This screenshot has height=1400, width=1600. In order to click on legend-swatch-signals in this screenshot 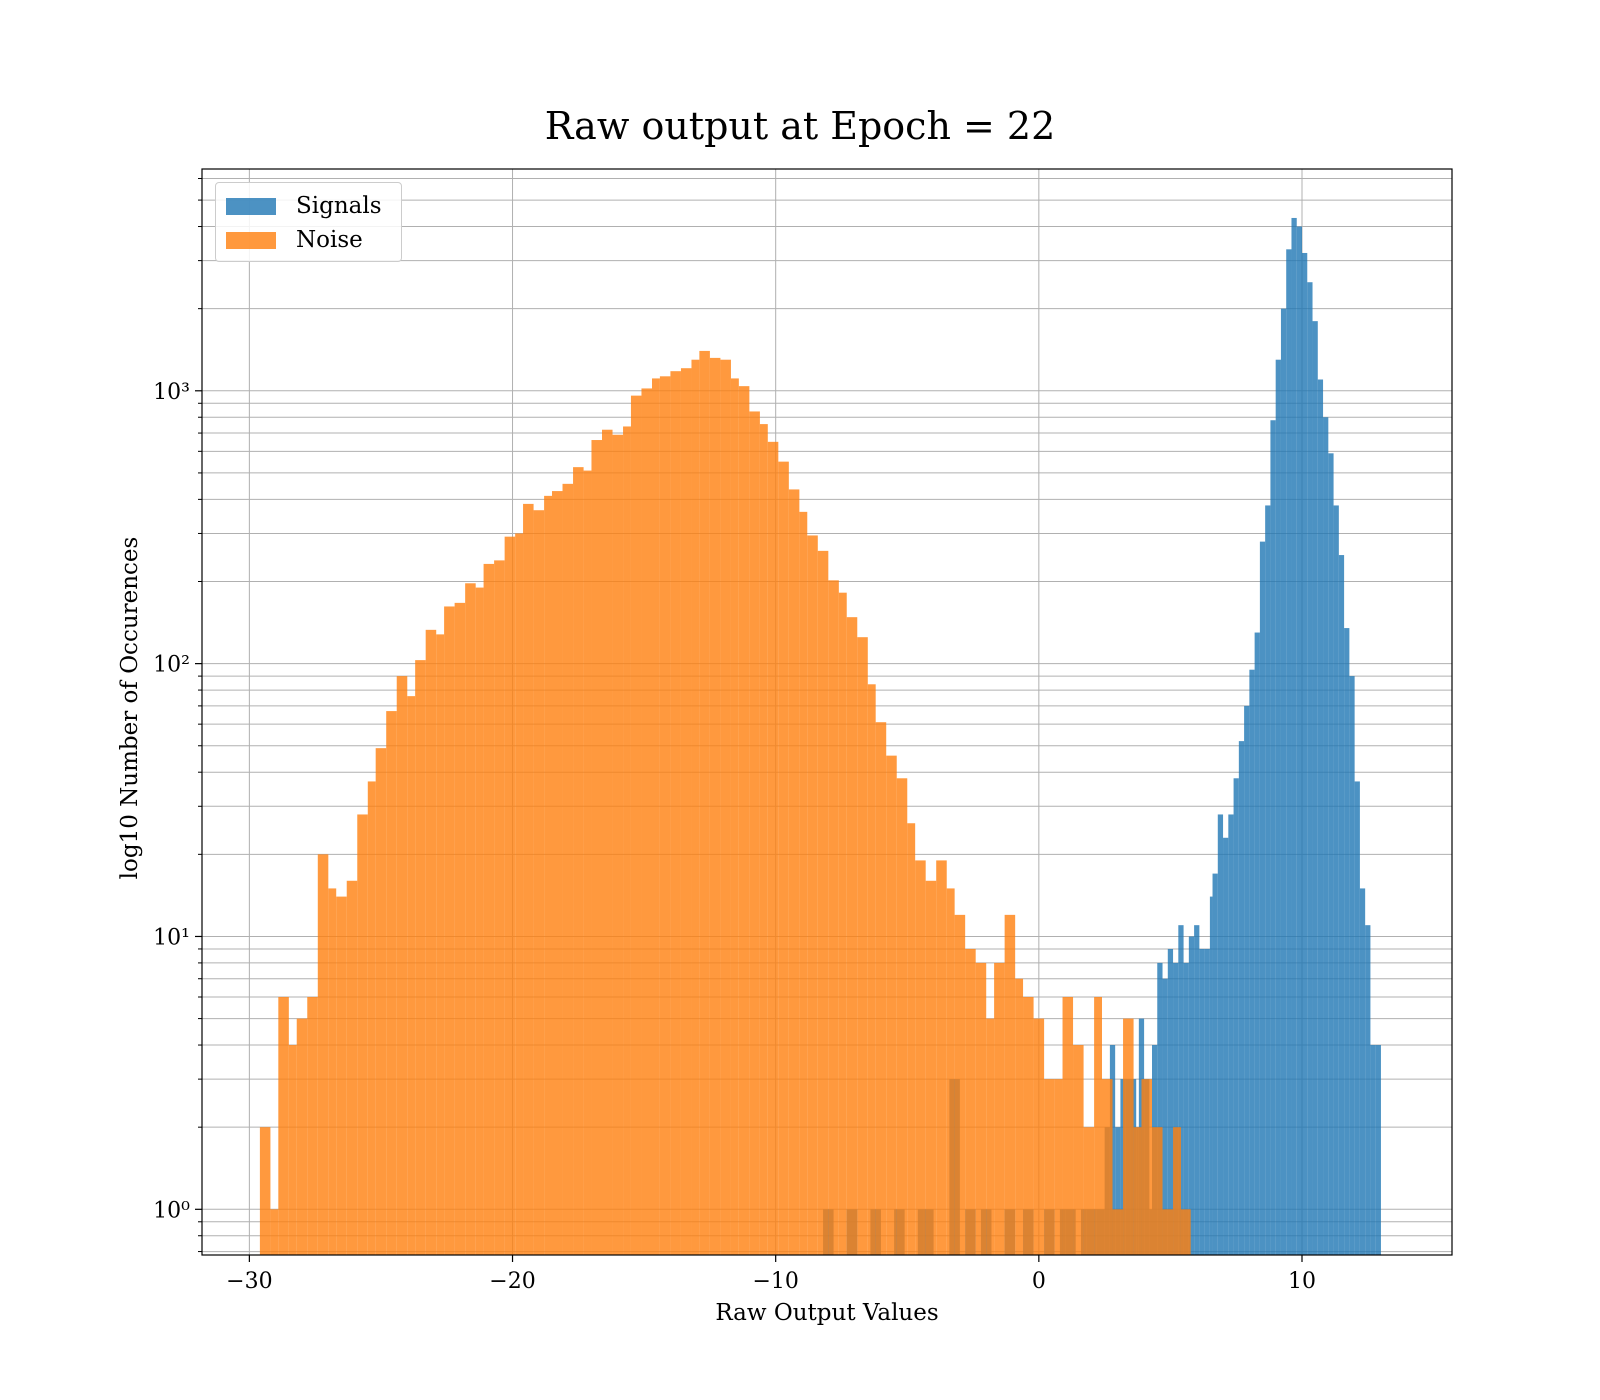, I will do `click(251, 206)`.